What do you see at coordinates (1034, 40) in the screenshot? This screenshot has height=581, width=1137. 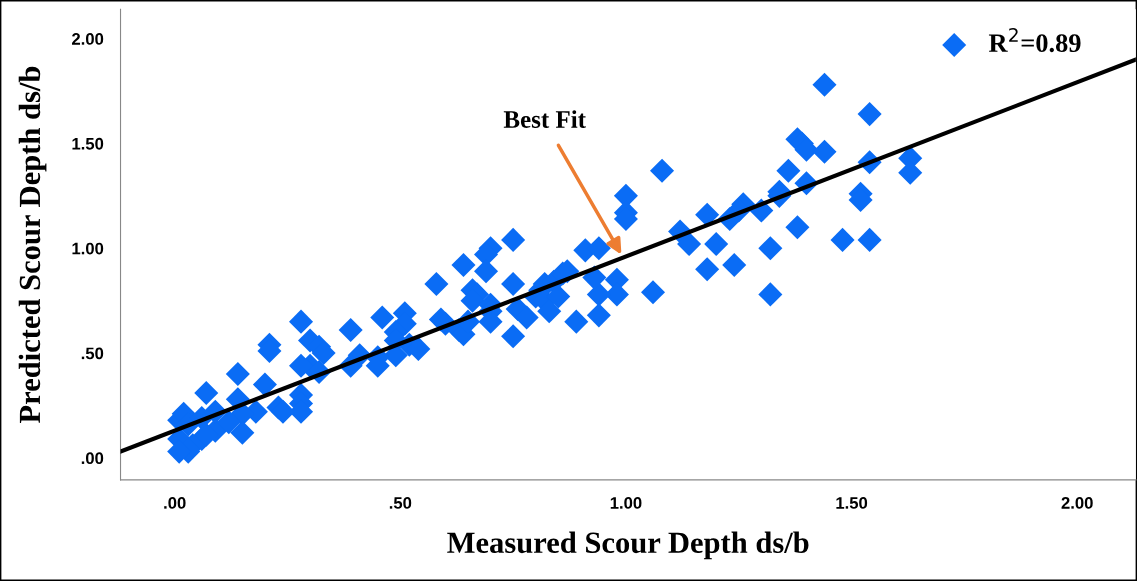 I see `legend-label: R$^{2}$=0.89` at bounding box center [1034, 40].